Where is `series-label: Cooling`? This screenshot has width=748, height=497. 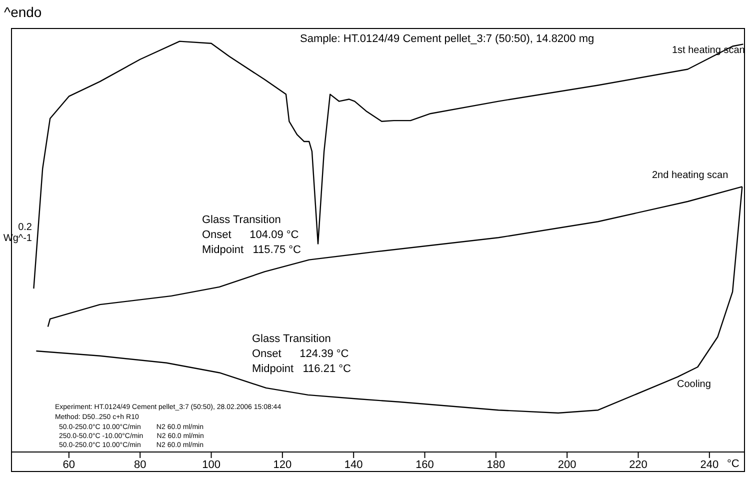 series-label: Cooling is located at coordinates (694, 384).